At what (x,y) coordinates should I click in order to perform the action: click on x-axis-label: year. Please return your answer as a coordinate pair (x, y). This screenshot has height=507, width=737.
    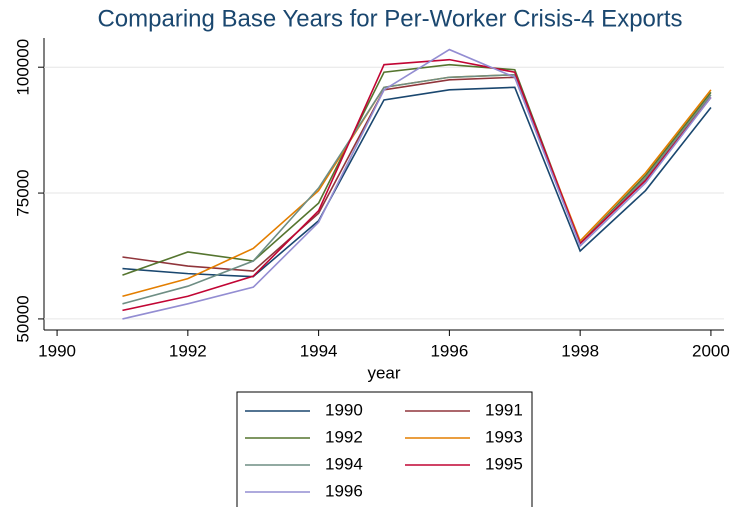
    Looking at the image, I should click on (383, 372).